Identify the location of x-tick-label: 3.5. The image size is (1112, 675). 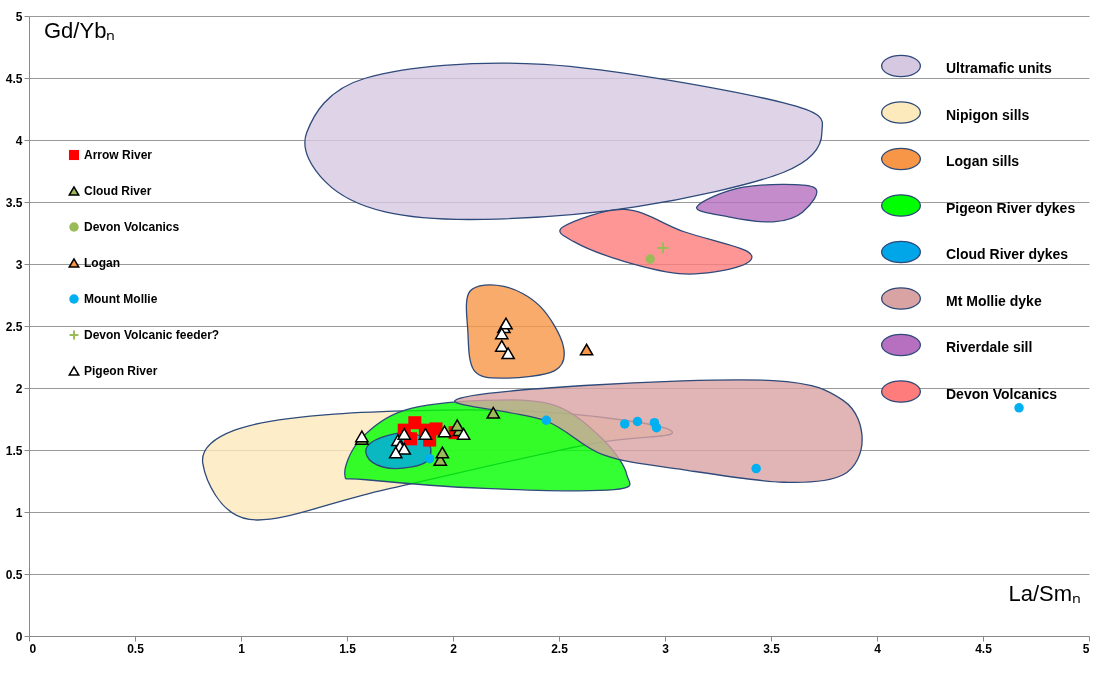
(772, 648).